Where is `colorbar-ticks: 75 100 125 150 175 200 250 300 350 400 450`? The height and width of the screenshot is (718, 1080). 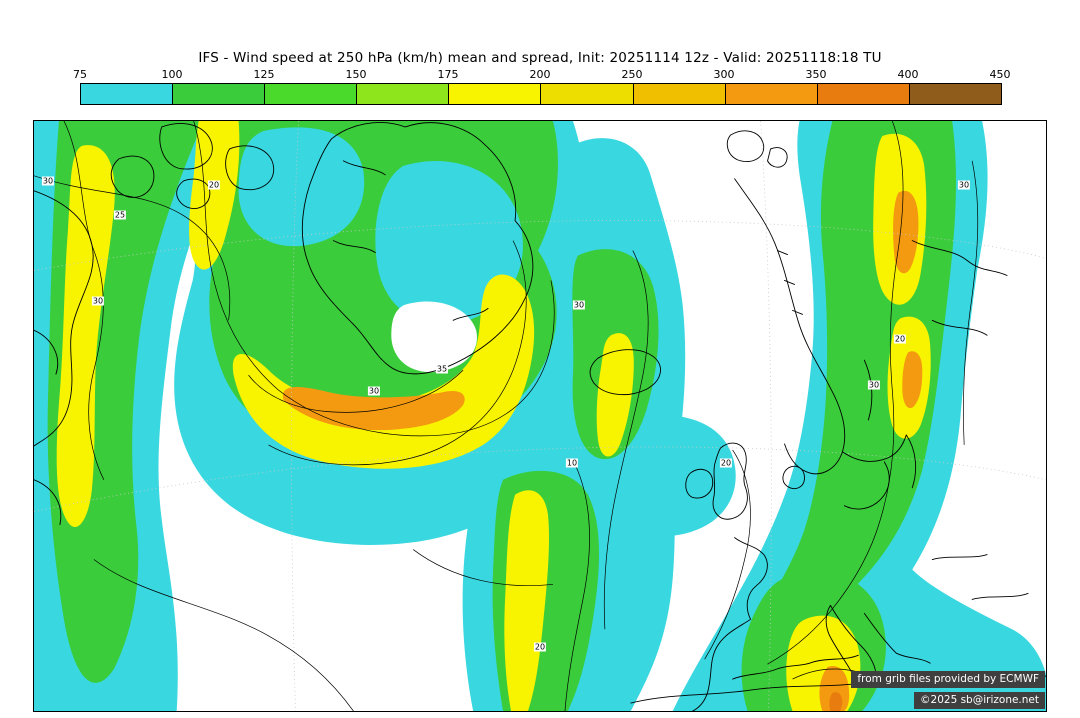
colorbar-ticks: 75 100 125 150 175 200 250 300 350 400 450 is located at coordinates (542, 75).